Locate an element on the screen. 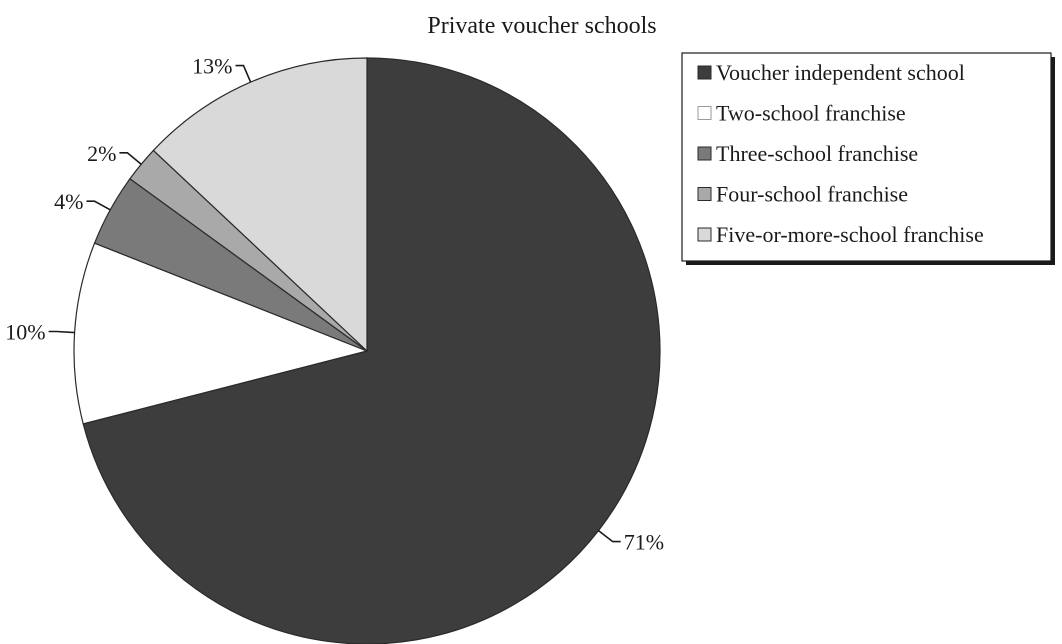 This screenshot has height=644, width=1062. legend-label-four-school-franchise: Four-school franchise is located at coordinates (812, 194).